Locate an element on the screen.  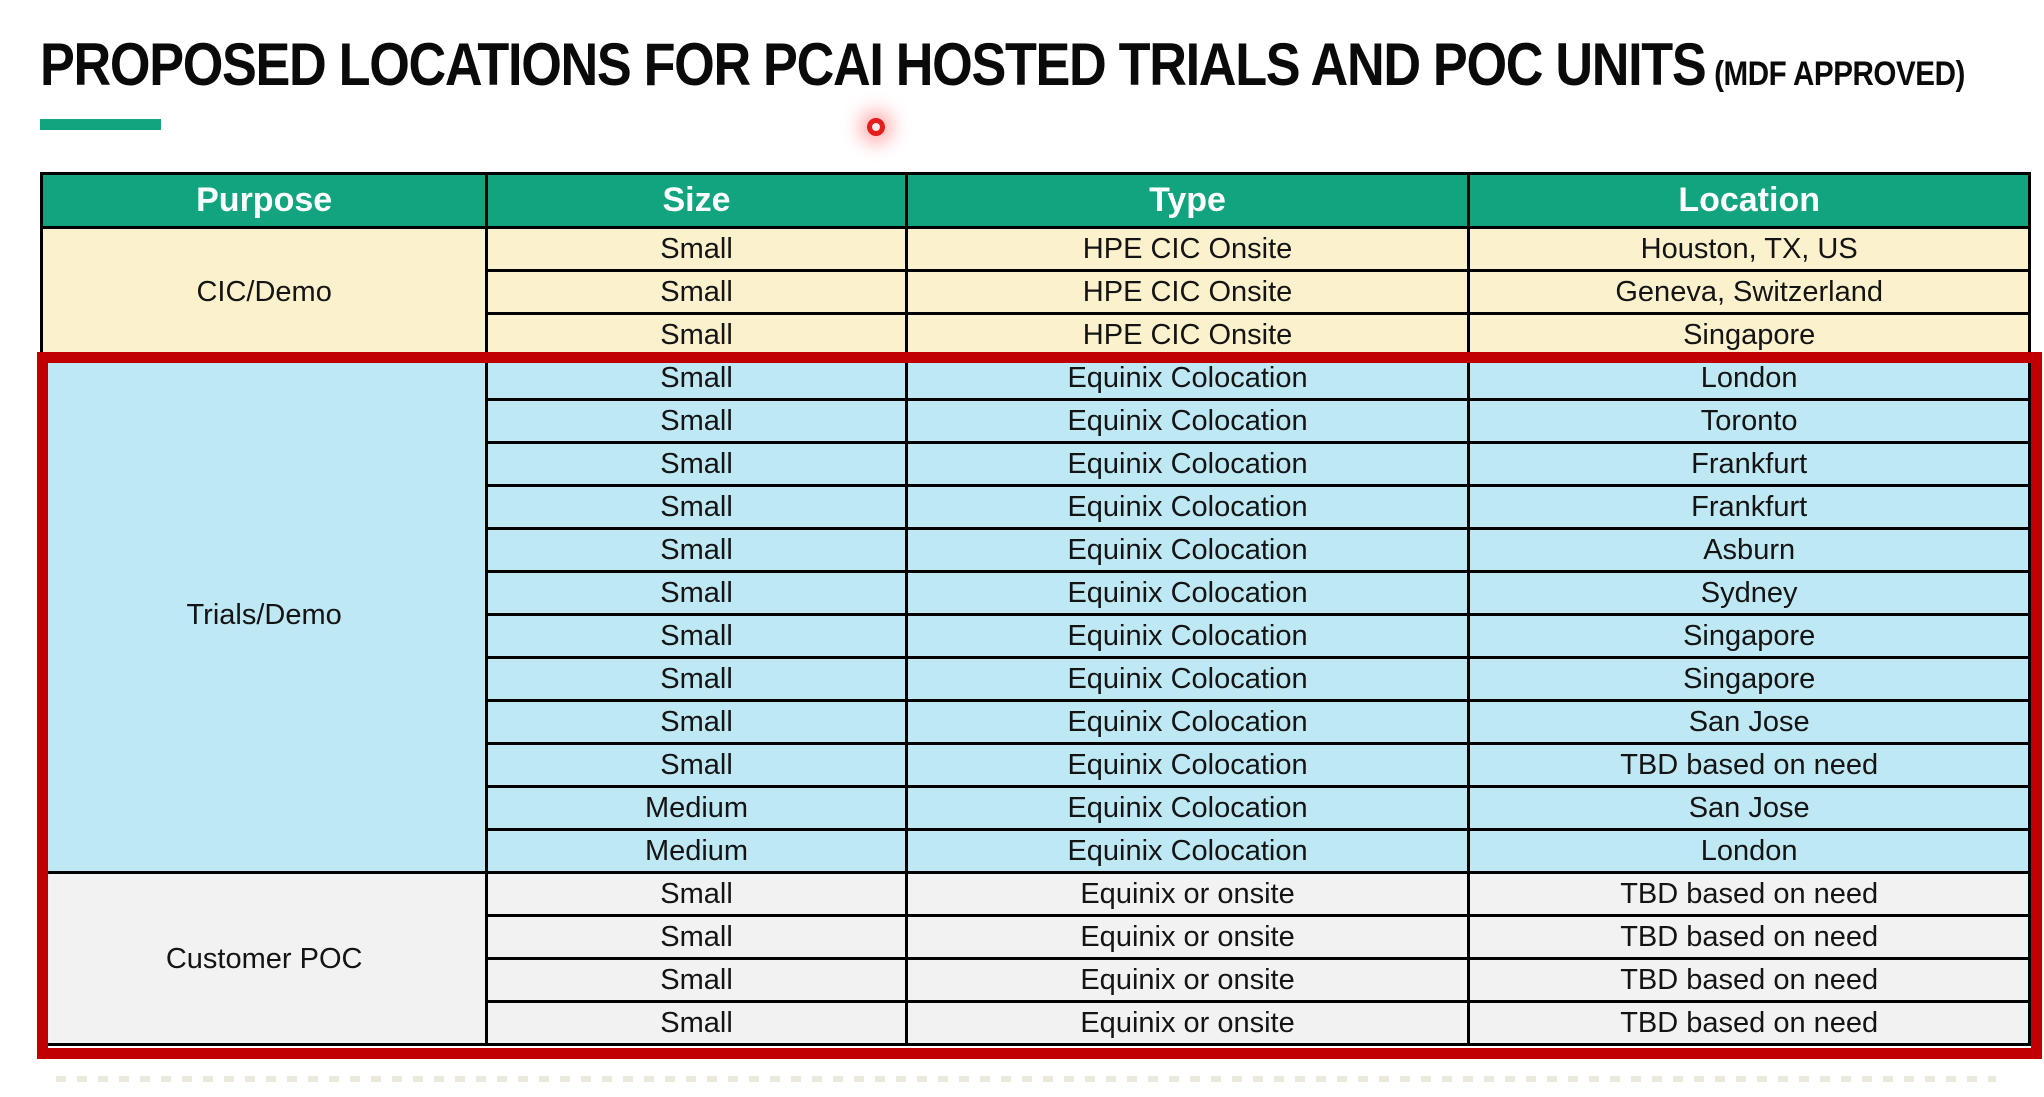
table-row: Small Equinix or onsite TBD based on need is located at coordinates (1036, 980).